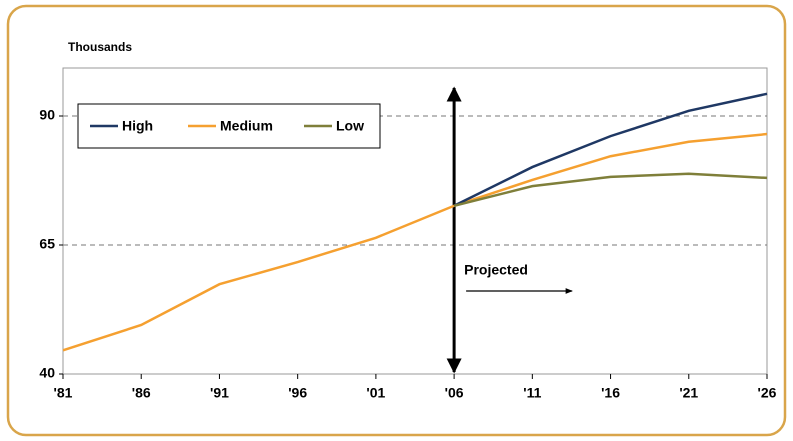  I want to click on y-tick-label: 40, so click(47, 373).